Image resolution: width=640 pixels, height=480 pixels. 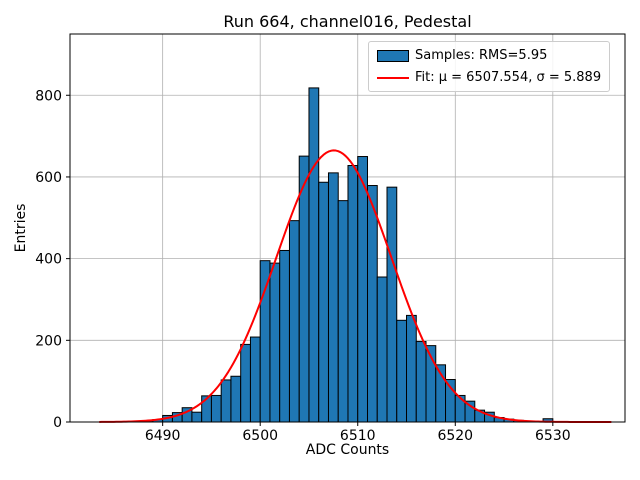 I want to click on y-tick-label: 200, so click(x=48, y=341).